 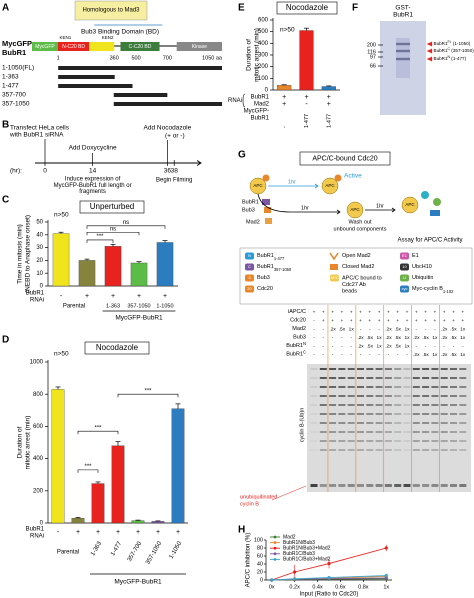 I want to click on legend-icon, so click(x=334, y=267).